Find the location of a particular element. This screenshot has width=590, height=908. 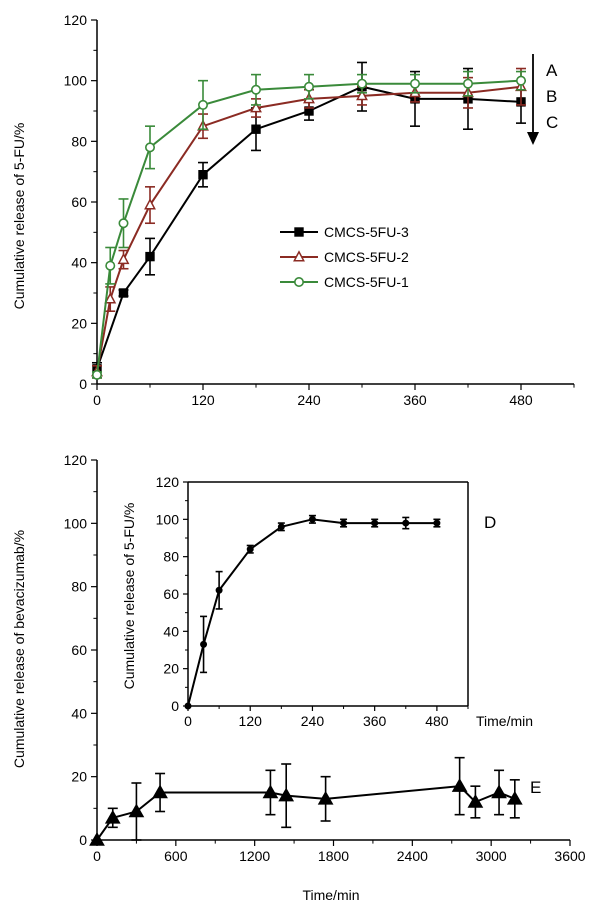

inset-y-tick-label: 20 is located at coordinates (171, 669).